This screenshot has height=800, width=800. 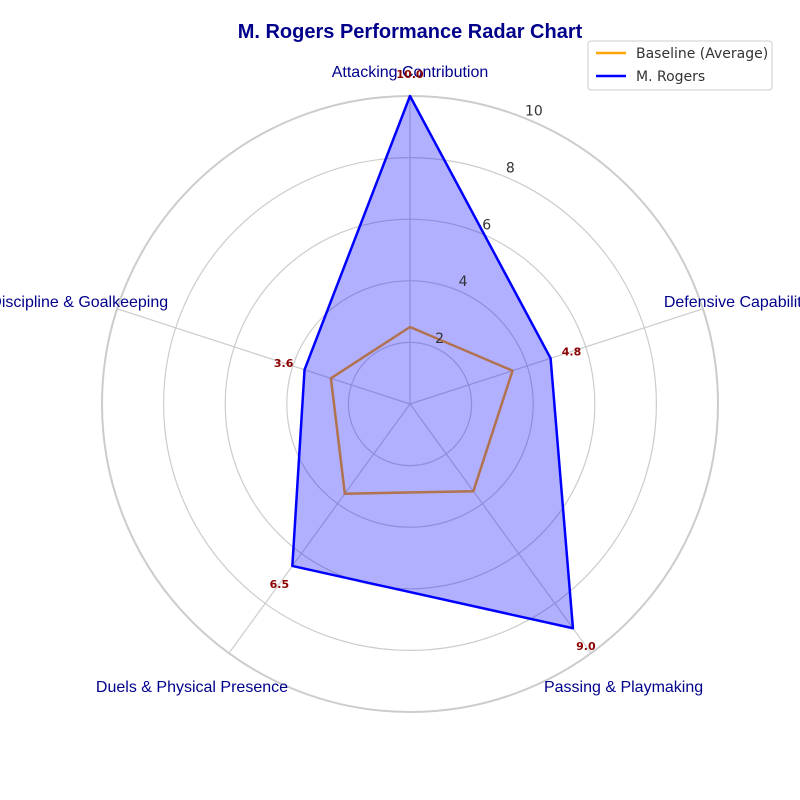 I want to click on category-label: Duels & Physical Presence, so click(x=192, y=687).